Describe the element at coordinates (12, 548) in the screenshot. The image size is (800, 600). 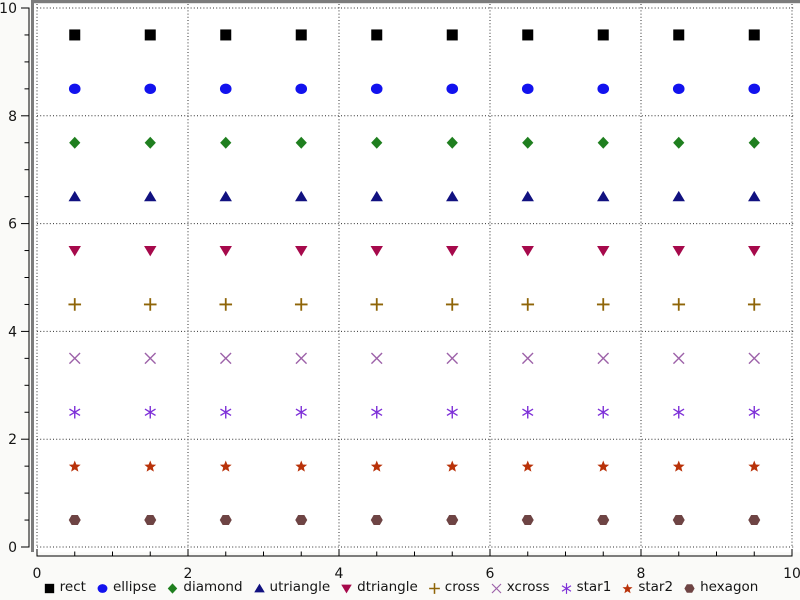
I see `y-tick-label: 0` at that location.